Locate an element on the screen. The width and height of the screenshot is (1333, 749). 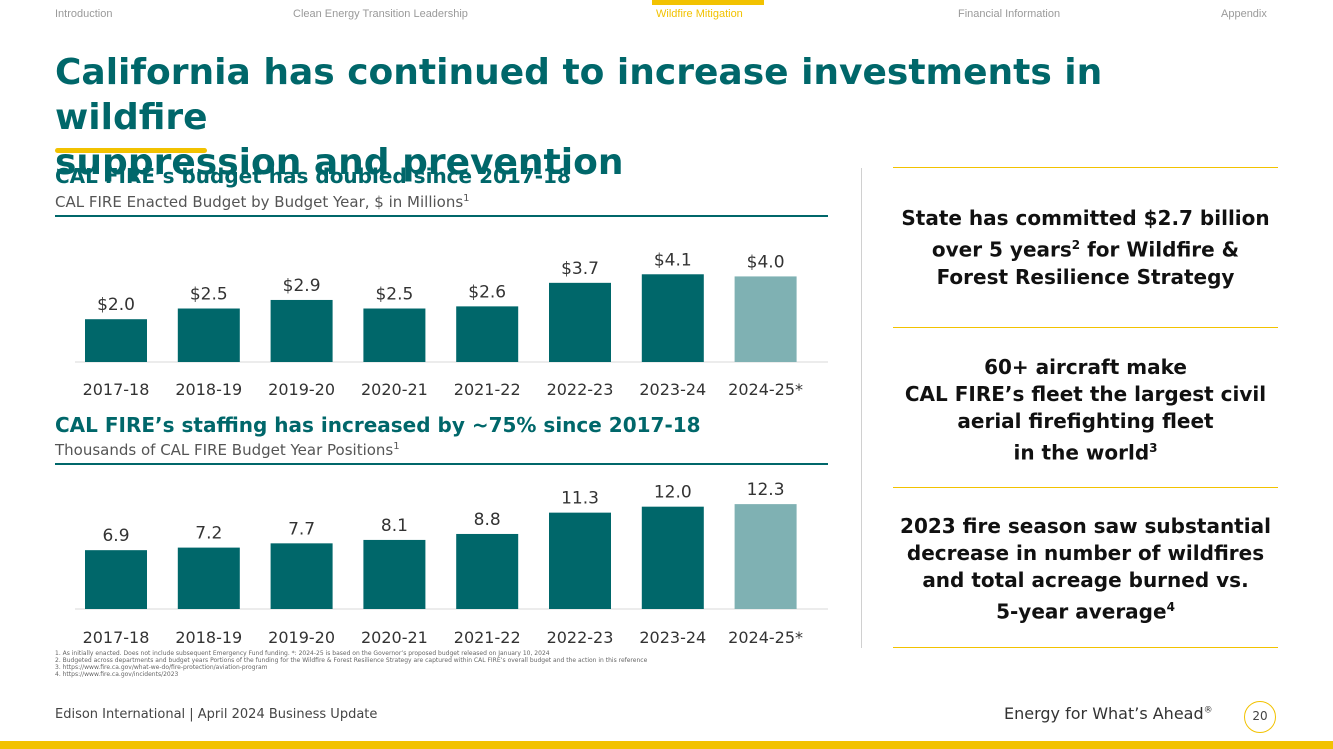
callout-2-line-4: in the world3 is located at coordinates (1085, 451).